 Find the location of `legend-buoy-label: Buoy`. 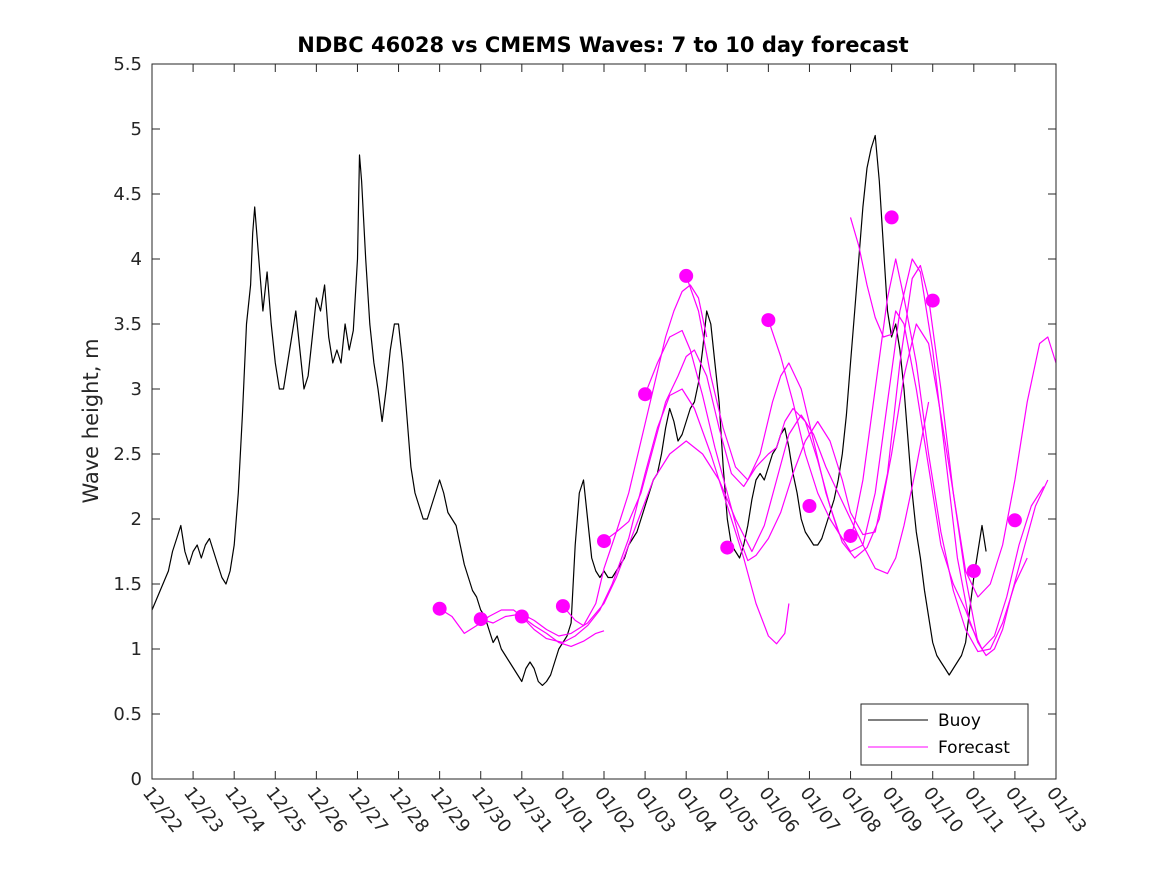

legend-buoy-label: Buoy is located at coordinates (959, 721).